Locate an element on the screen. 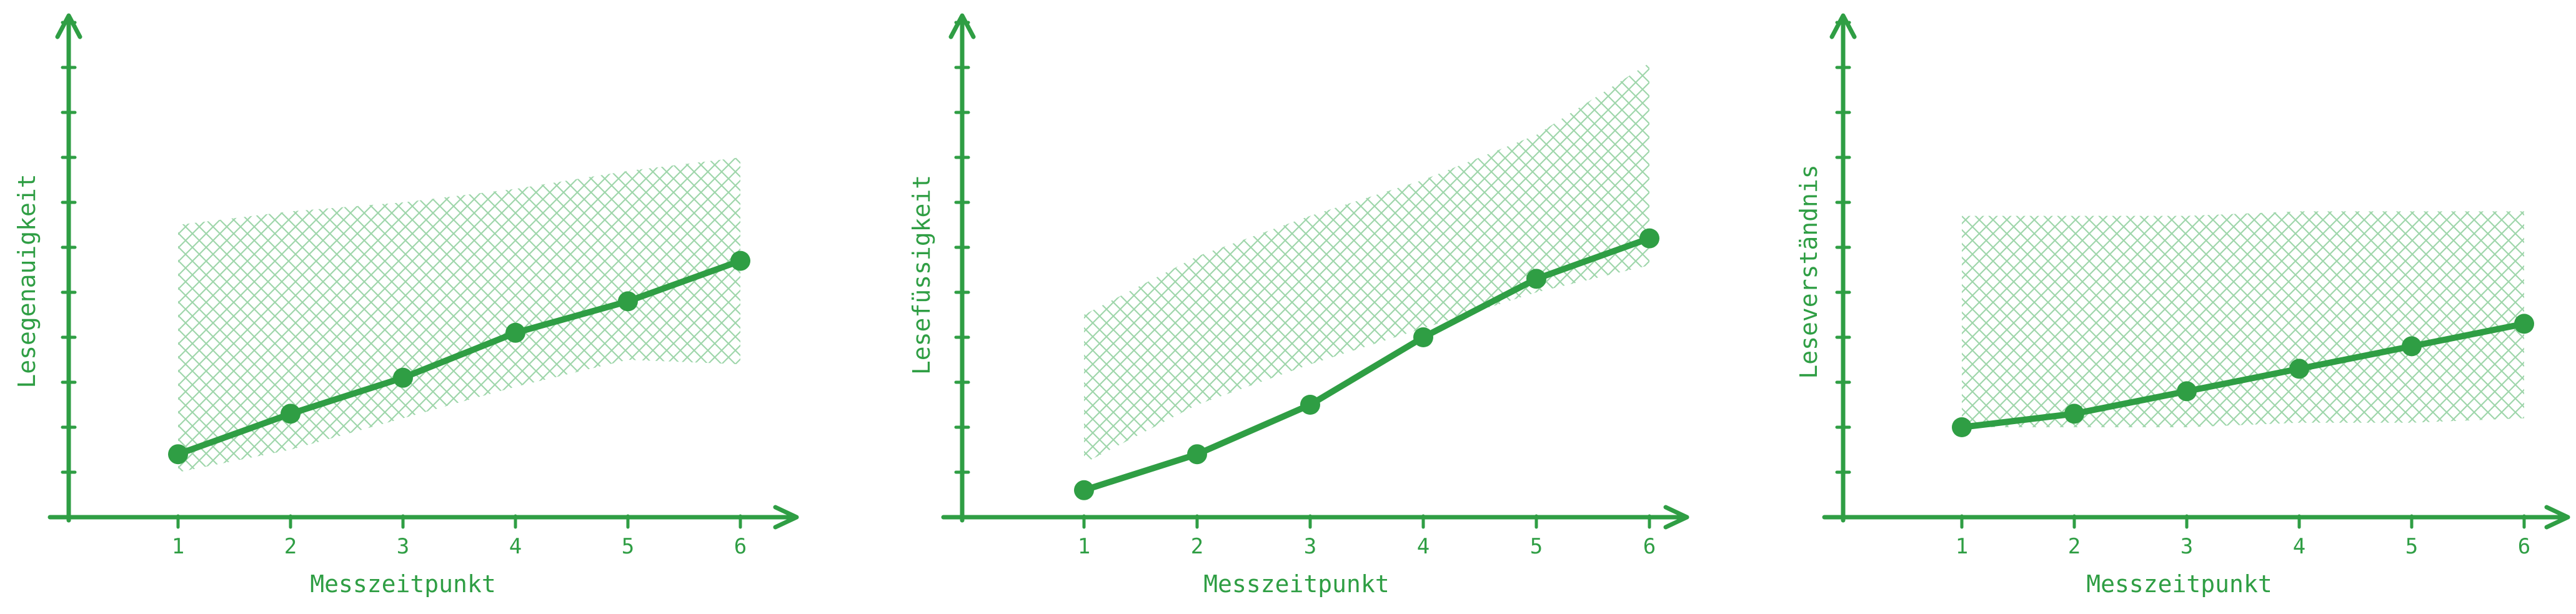 This screenshot has width=2576, height=614. y-axis-label-3: Leseverständnis is located at coordinates (1809, 271).